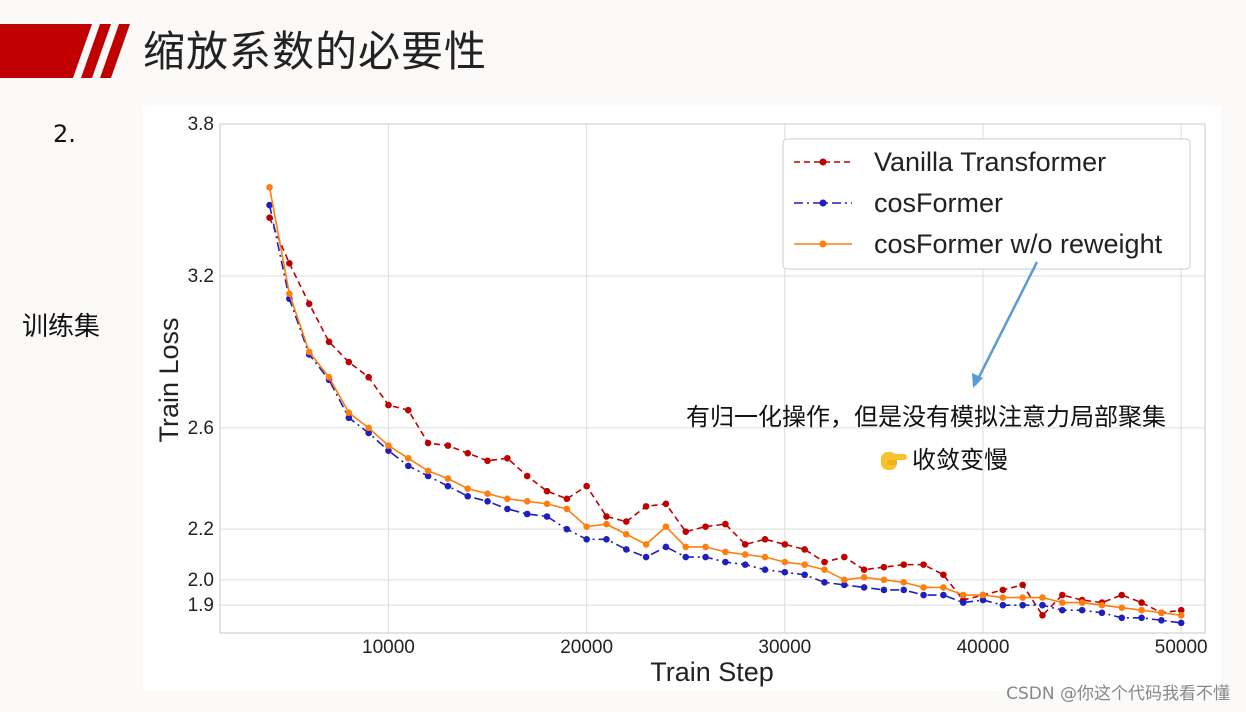  Describe the element at coordinates (201, 529) in the screenshot. I see `y-tick-label: 2.2` at that location.